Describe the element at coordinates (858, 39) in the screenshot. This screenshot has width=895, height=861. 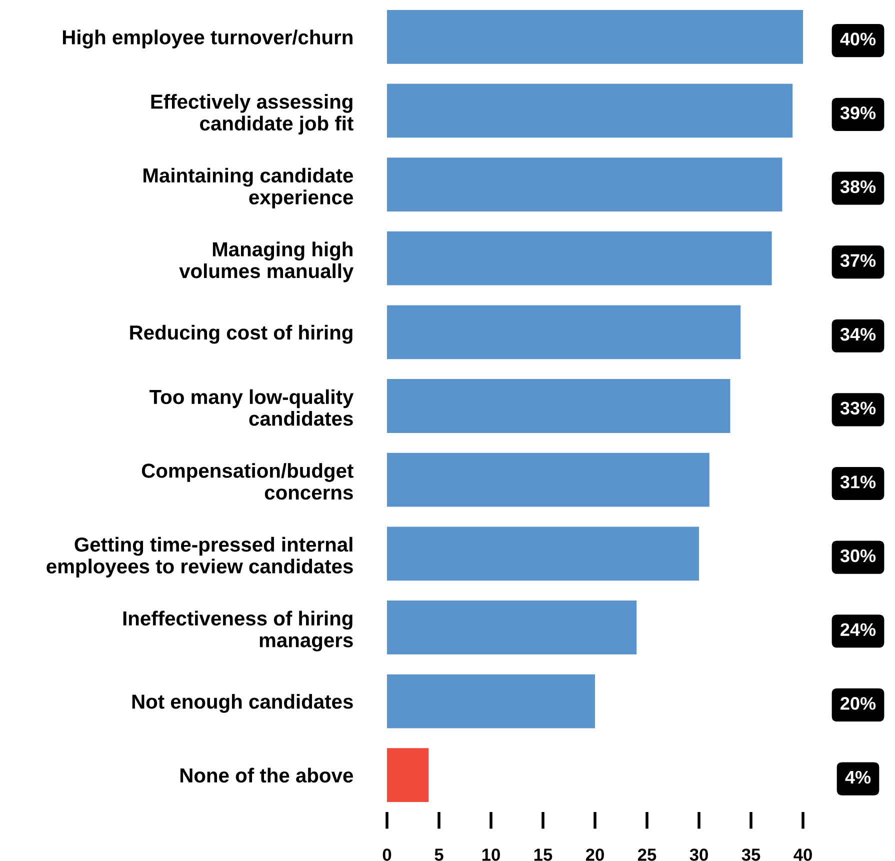
I see `data-label: 40%` at that location.